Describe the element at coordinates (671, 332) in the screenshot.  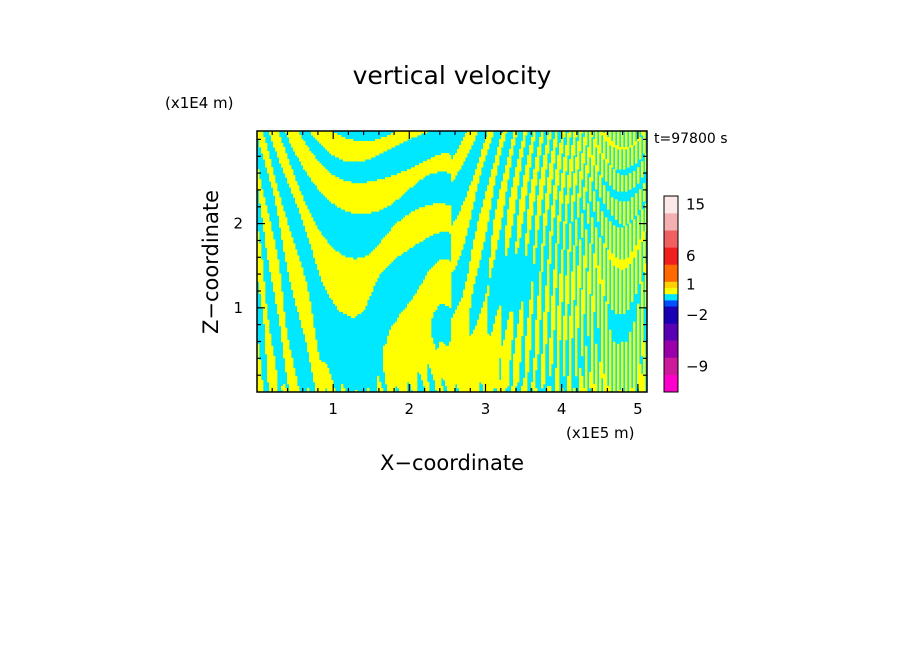
I see `colorbar-band` at that location.